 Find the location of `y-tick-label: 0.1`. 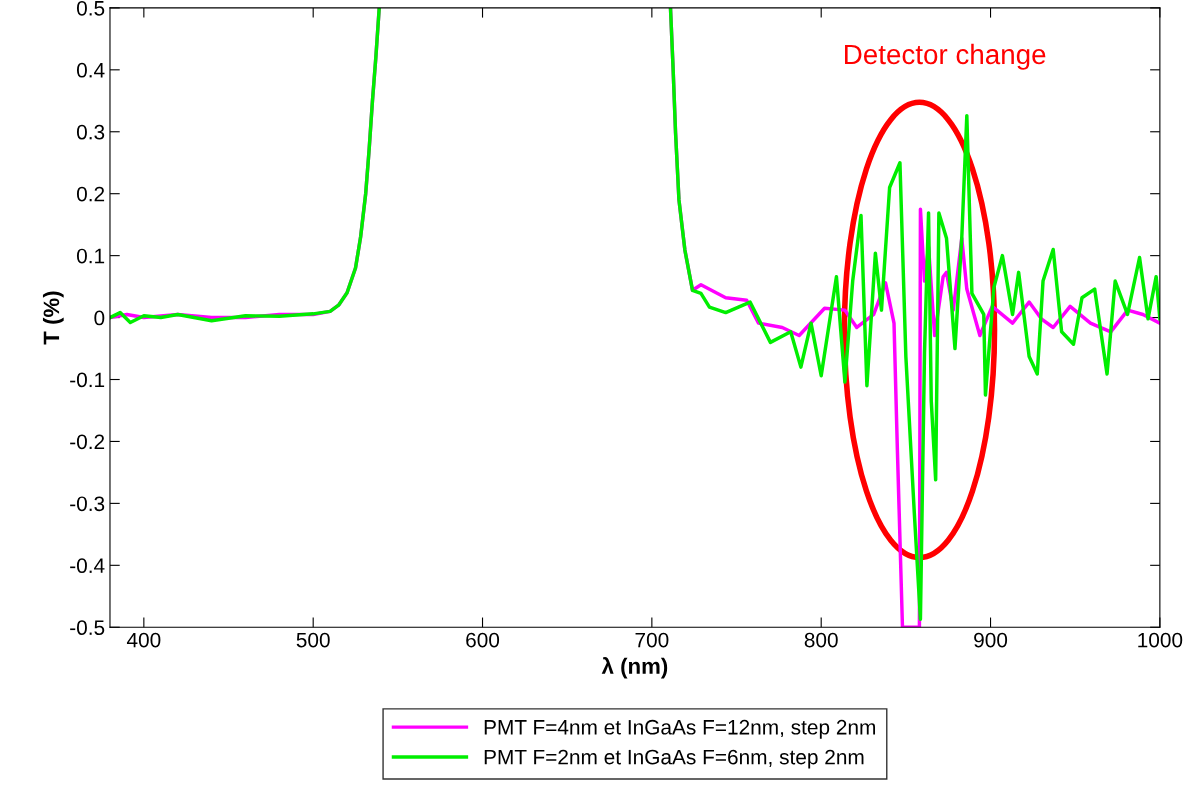

y-tick-label: 0.1 is located at coordinates (90, 256).